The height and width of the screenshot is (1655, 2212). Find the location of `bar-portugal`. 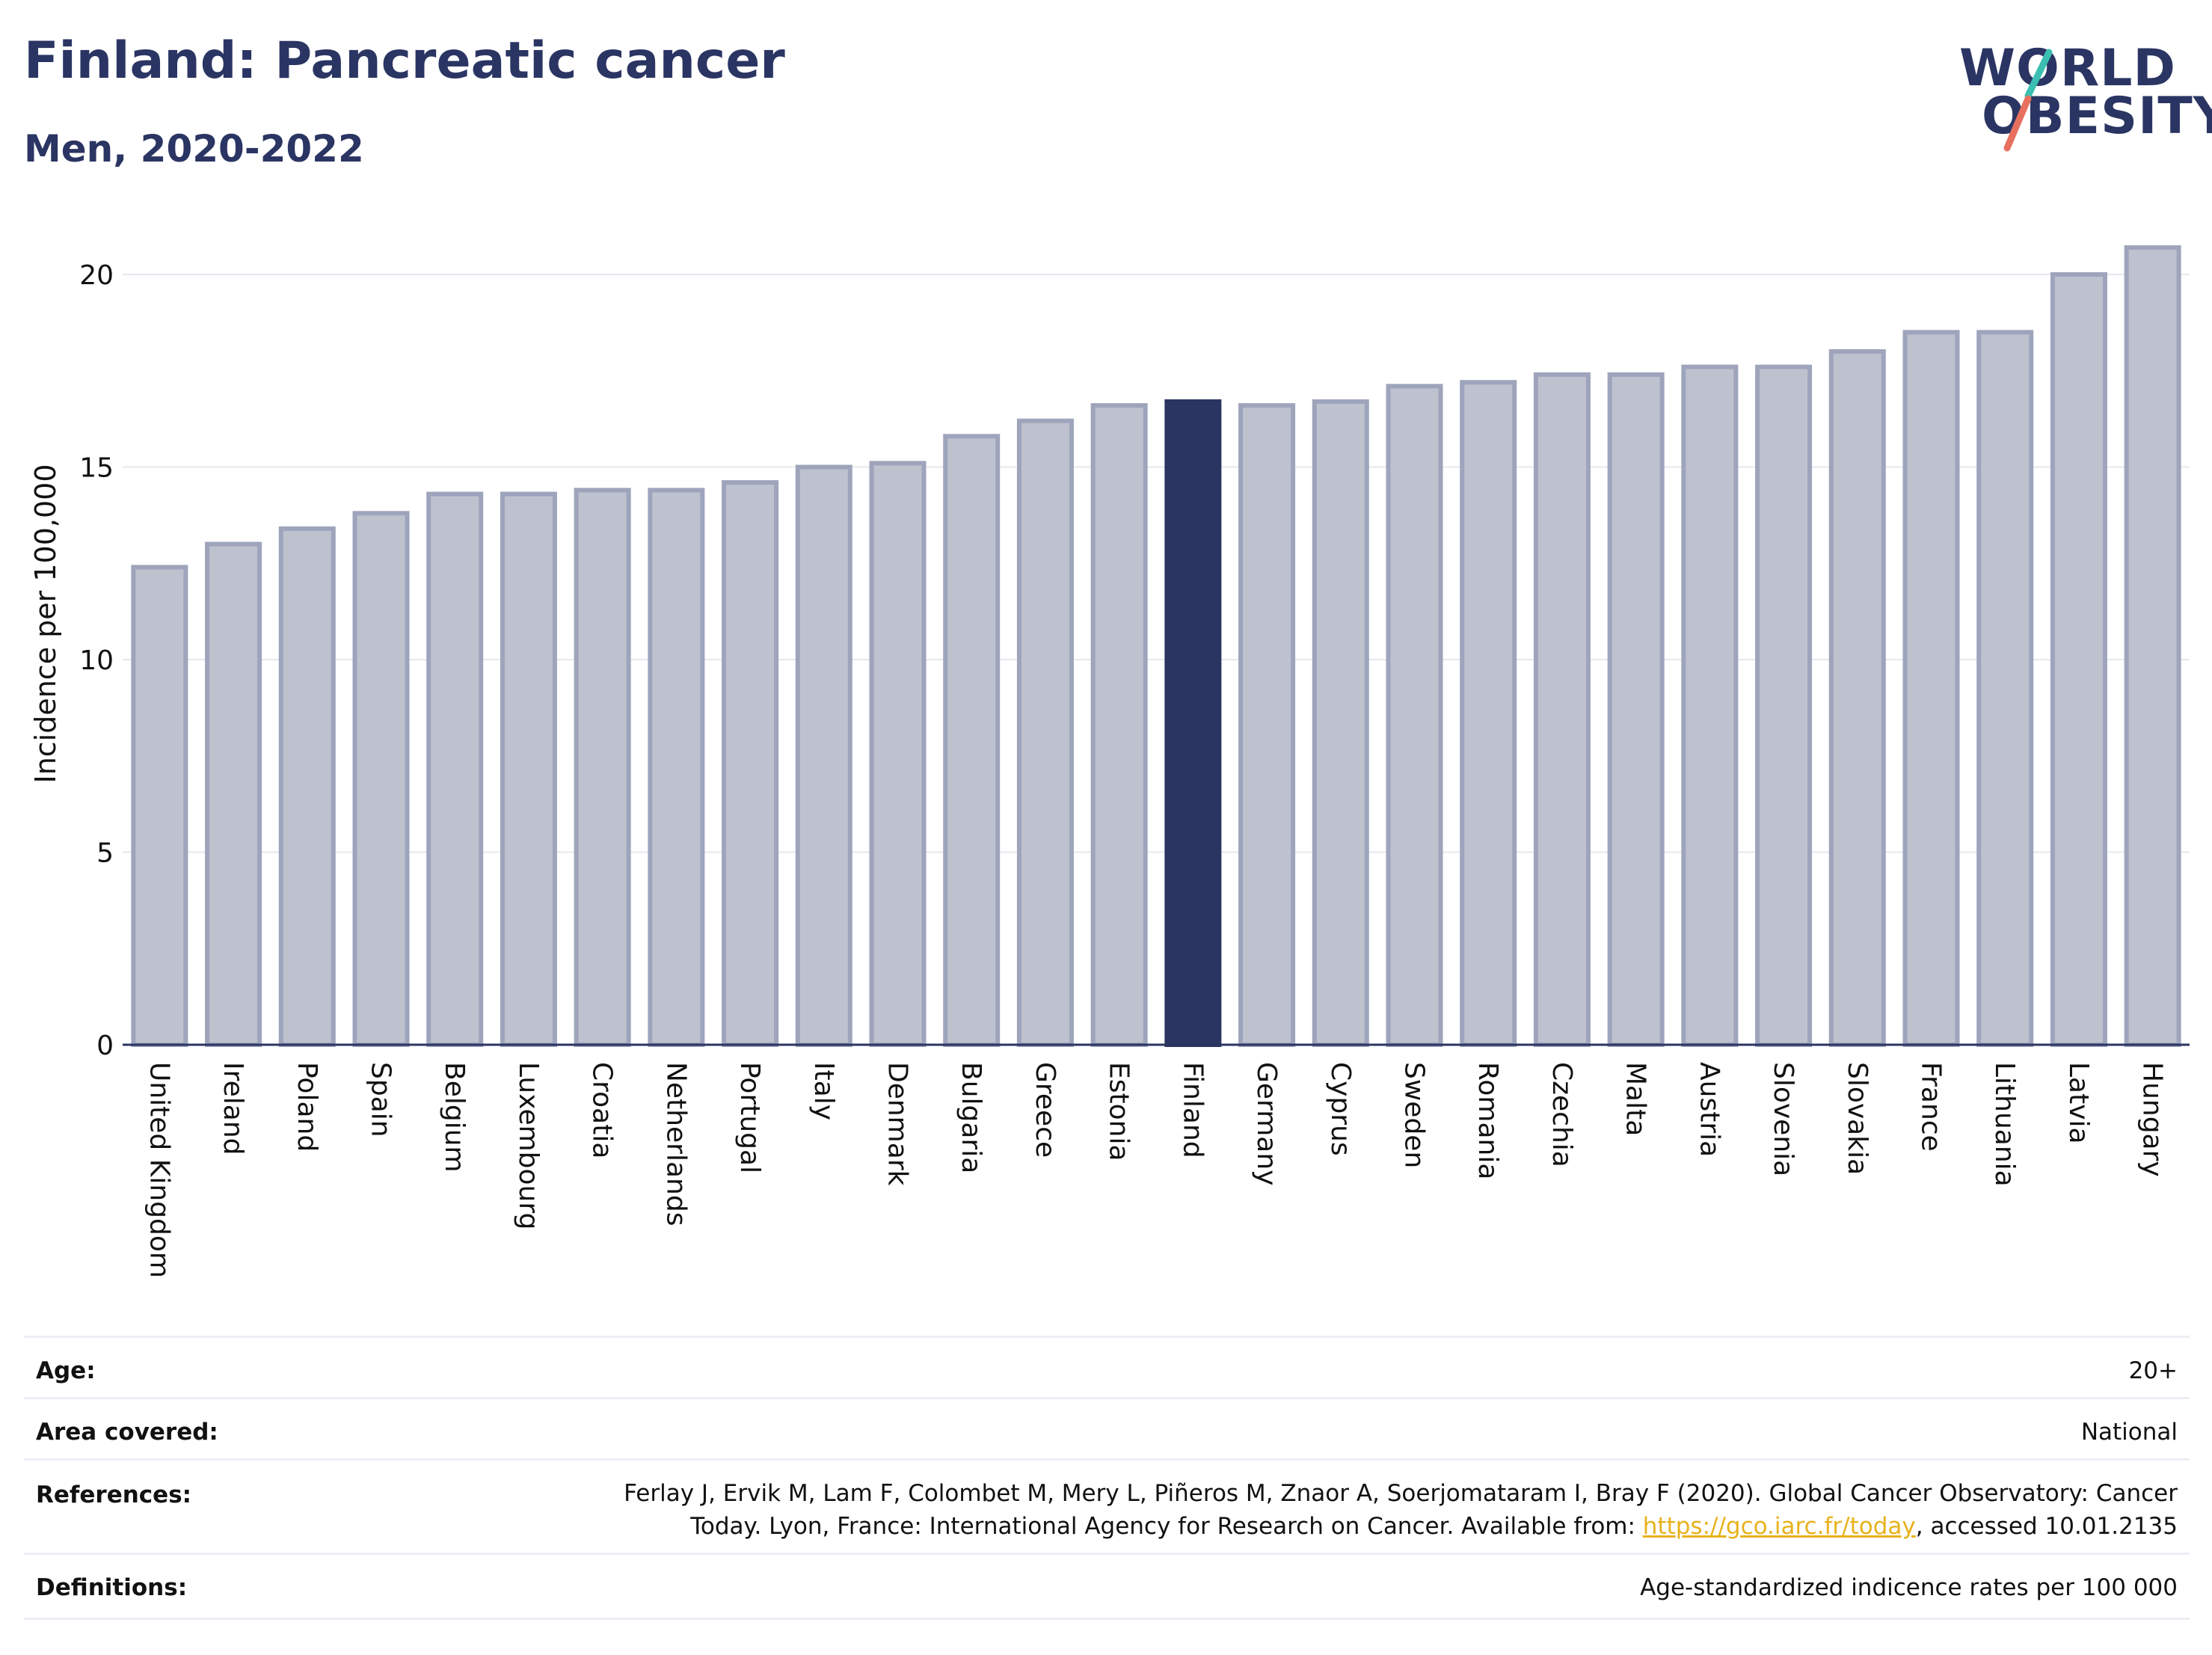

bar-portugal is located at coordinates (750, 763).